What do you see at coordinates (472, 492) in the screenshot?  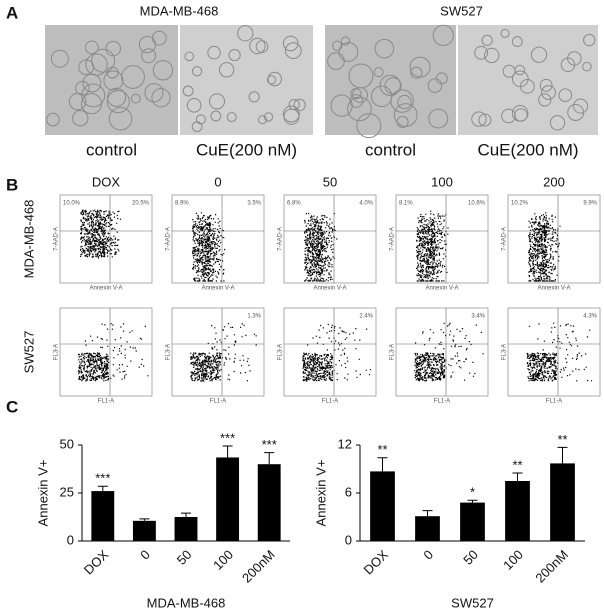 I see `significance: *` at bounding box center [472, 492].